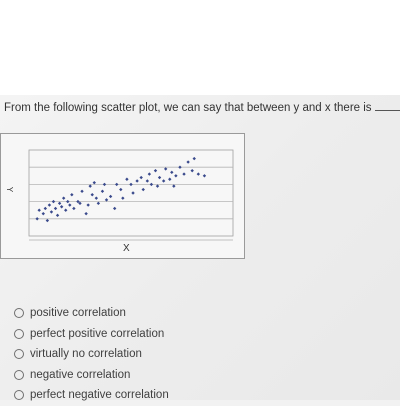 This screenshot has width=400, height=406. Describe the element at coordinates (97, 333) in the screenshot. I see `answer-option-label: perfect positive correlation` at that location.